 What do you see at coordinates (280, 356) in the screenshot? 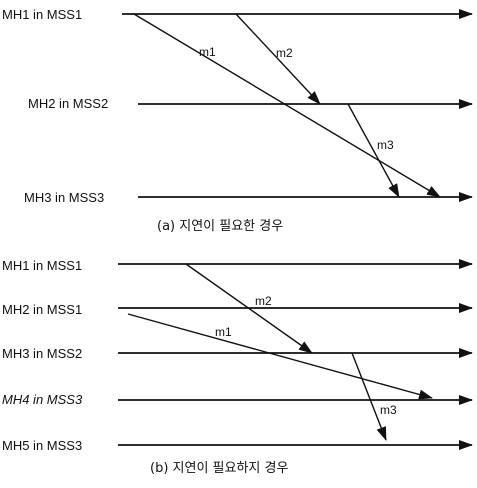
I see `message-arrow-m1` at bounding box center [280, 356].